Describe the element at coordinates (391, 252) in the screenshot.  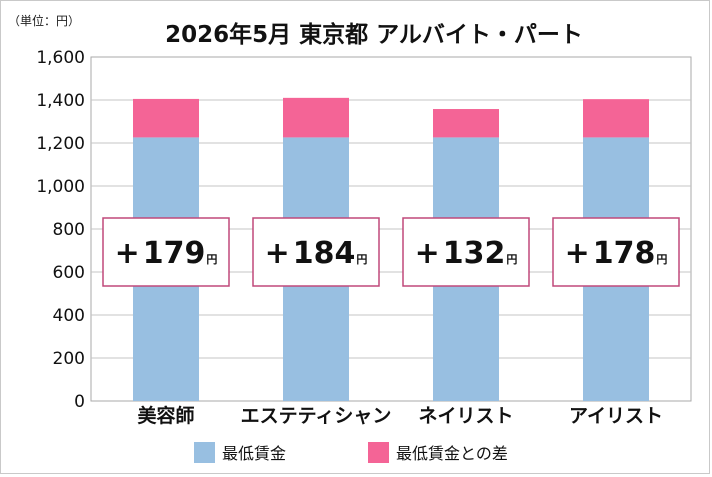
I see `difference-callouts: +179円 +184円 +132円 +178円` at that location.